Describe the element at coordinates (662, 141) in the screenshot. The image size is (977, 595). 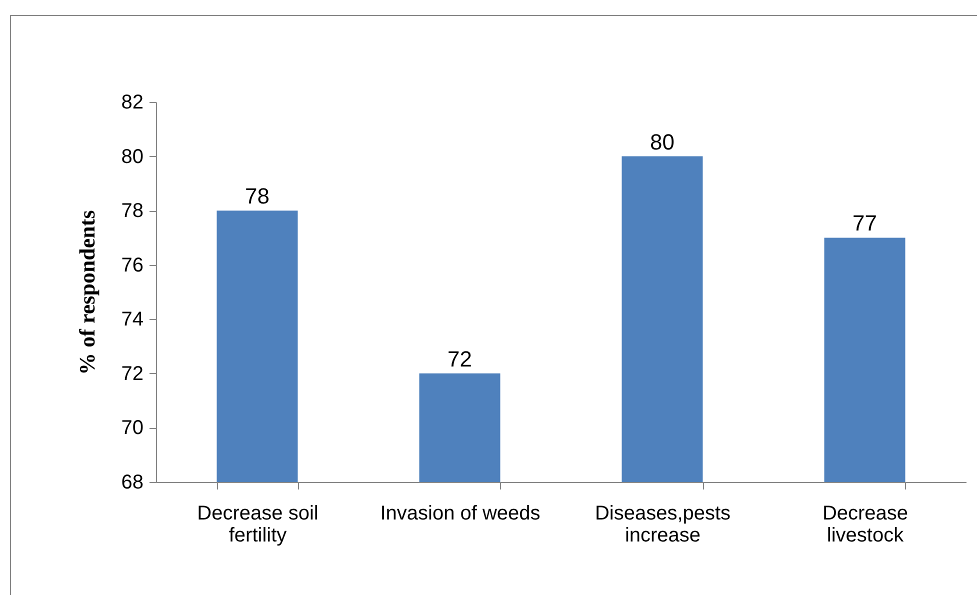
I see `data-label: 80` at that location.